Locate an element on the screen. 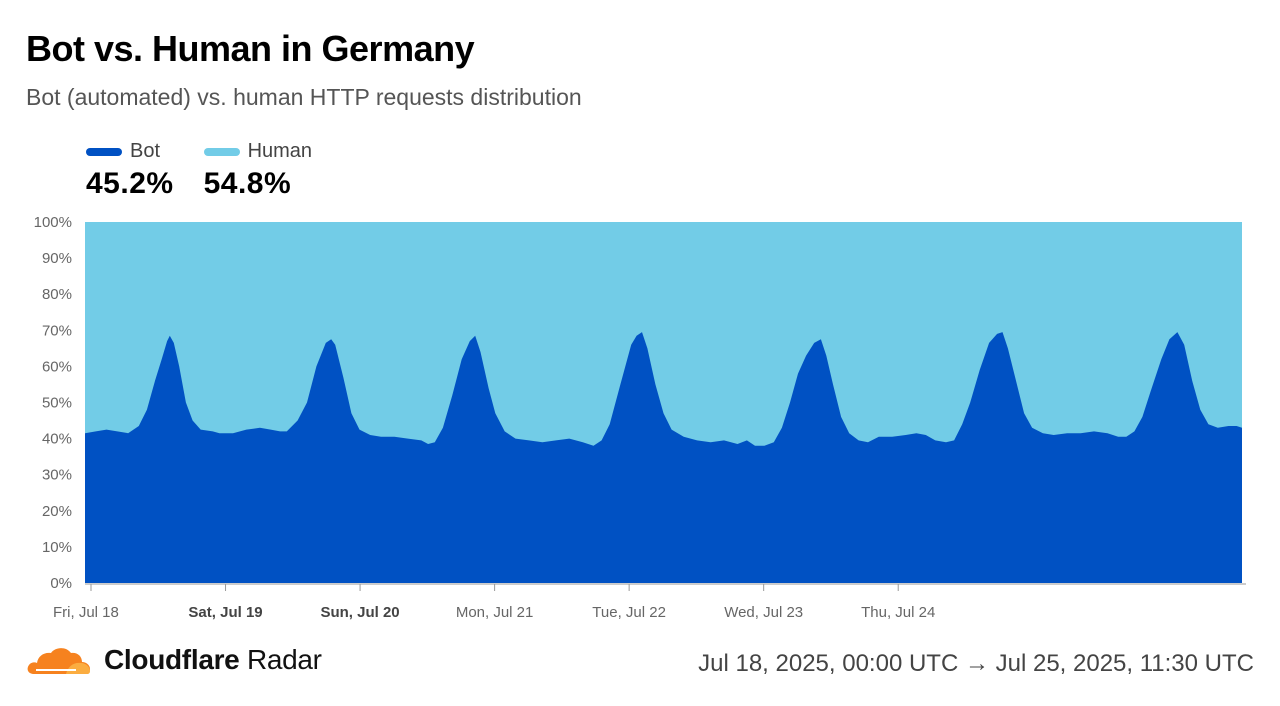 The width and height of the screenshot is (1280, 706). y-tick-label: 0% is located at coordinates (61, 583).